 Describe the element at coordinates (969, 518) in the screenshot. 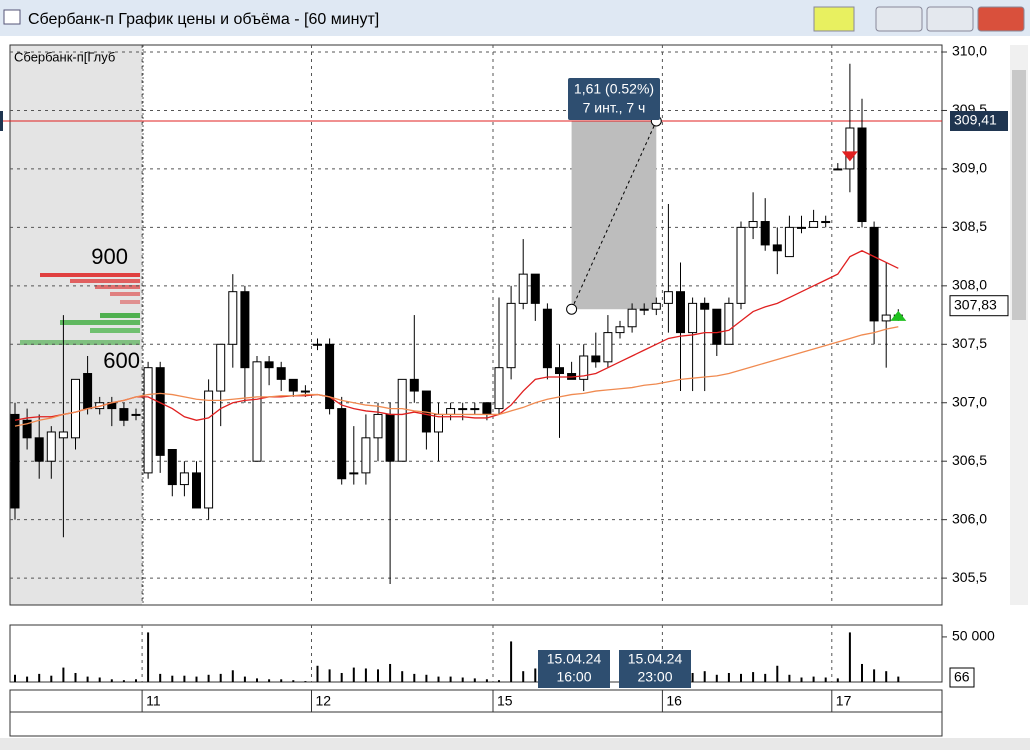

I see `y-tick-label: 306,0` at that location.